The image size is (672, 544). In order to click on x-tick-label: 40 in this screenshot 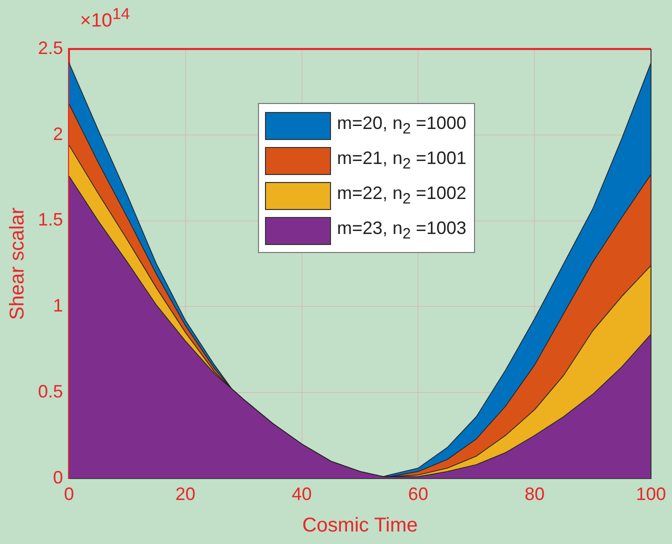, I will do `click(302, 494)`.